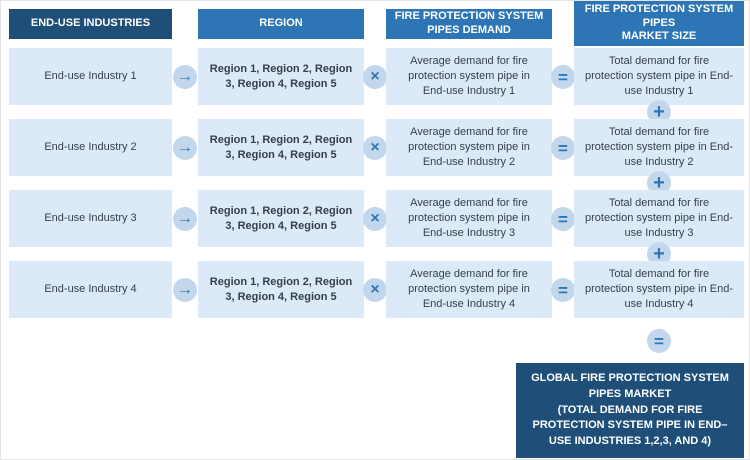 This screenshot has height=460, width=750. I want to click on column-header-end-use-industries: END-USE INDUSTRIES, so click(90, 24).